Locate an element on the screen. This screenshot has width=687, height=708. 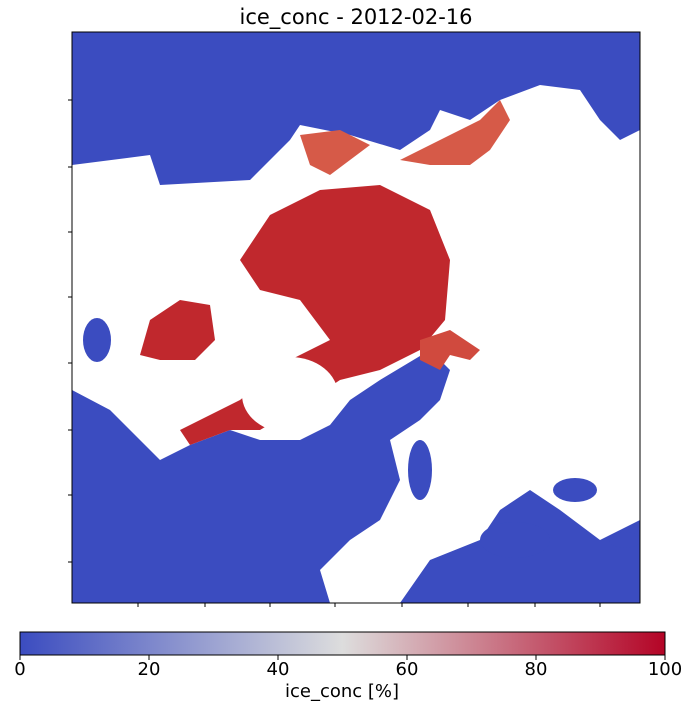
caspian-sea is located at coordinates (575, 490).